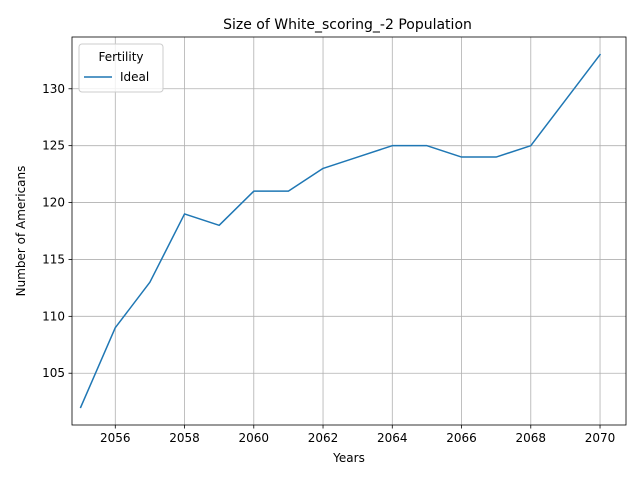 The height and width of the screenshot is (480, 640). I want to click on legend: Fertility Ideal, so click(121, 68).